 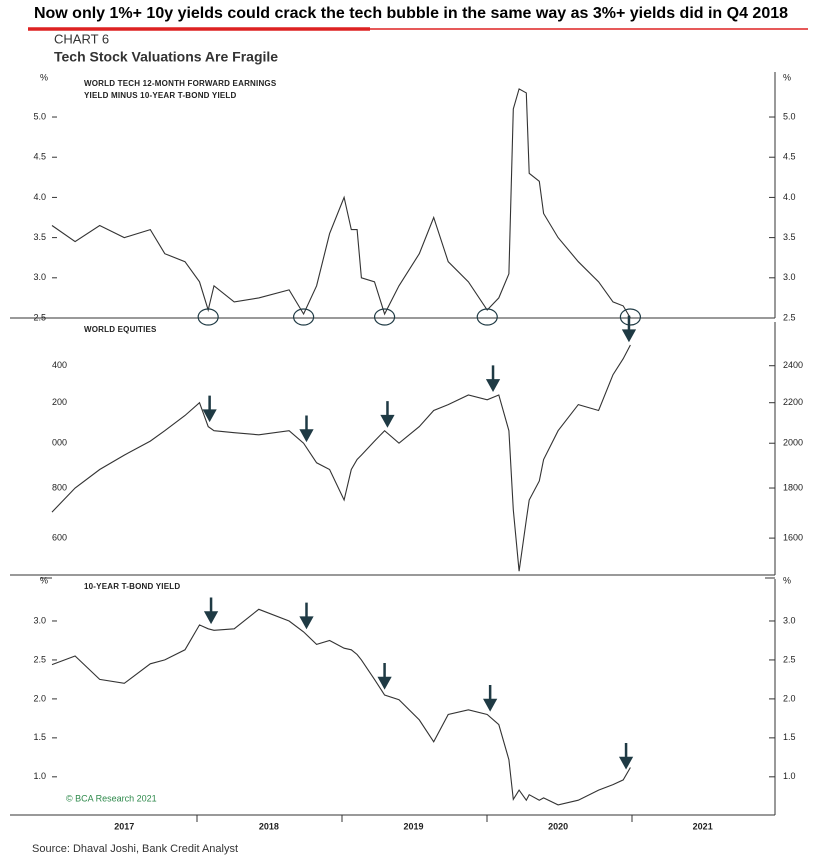 What do you see at coordinates (558, 826) in the screenshot?
I see `x-tick-label: 2020` at bounding box center [558, 826].